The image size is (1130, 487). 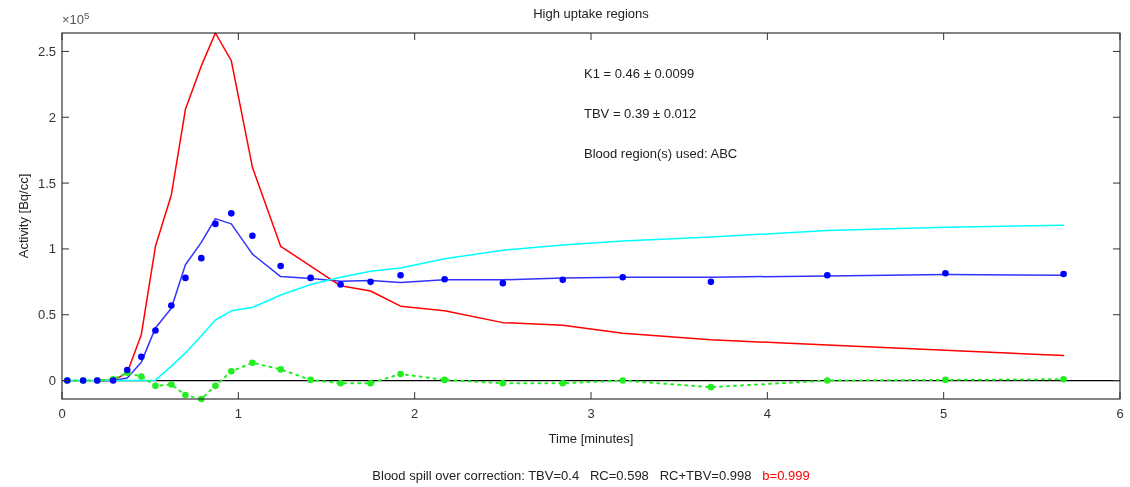 What do you see at coordinates (415, 413) in the screenshot?
I see `x-tick-label: 2` at bounding box center [415, 413].